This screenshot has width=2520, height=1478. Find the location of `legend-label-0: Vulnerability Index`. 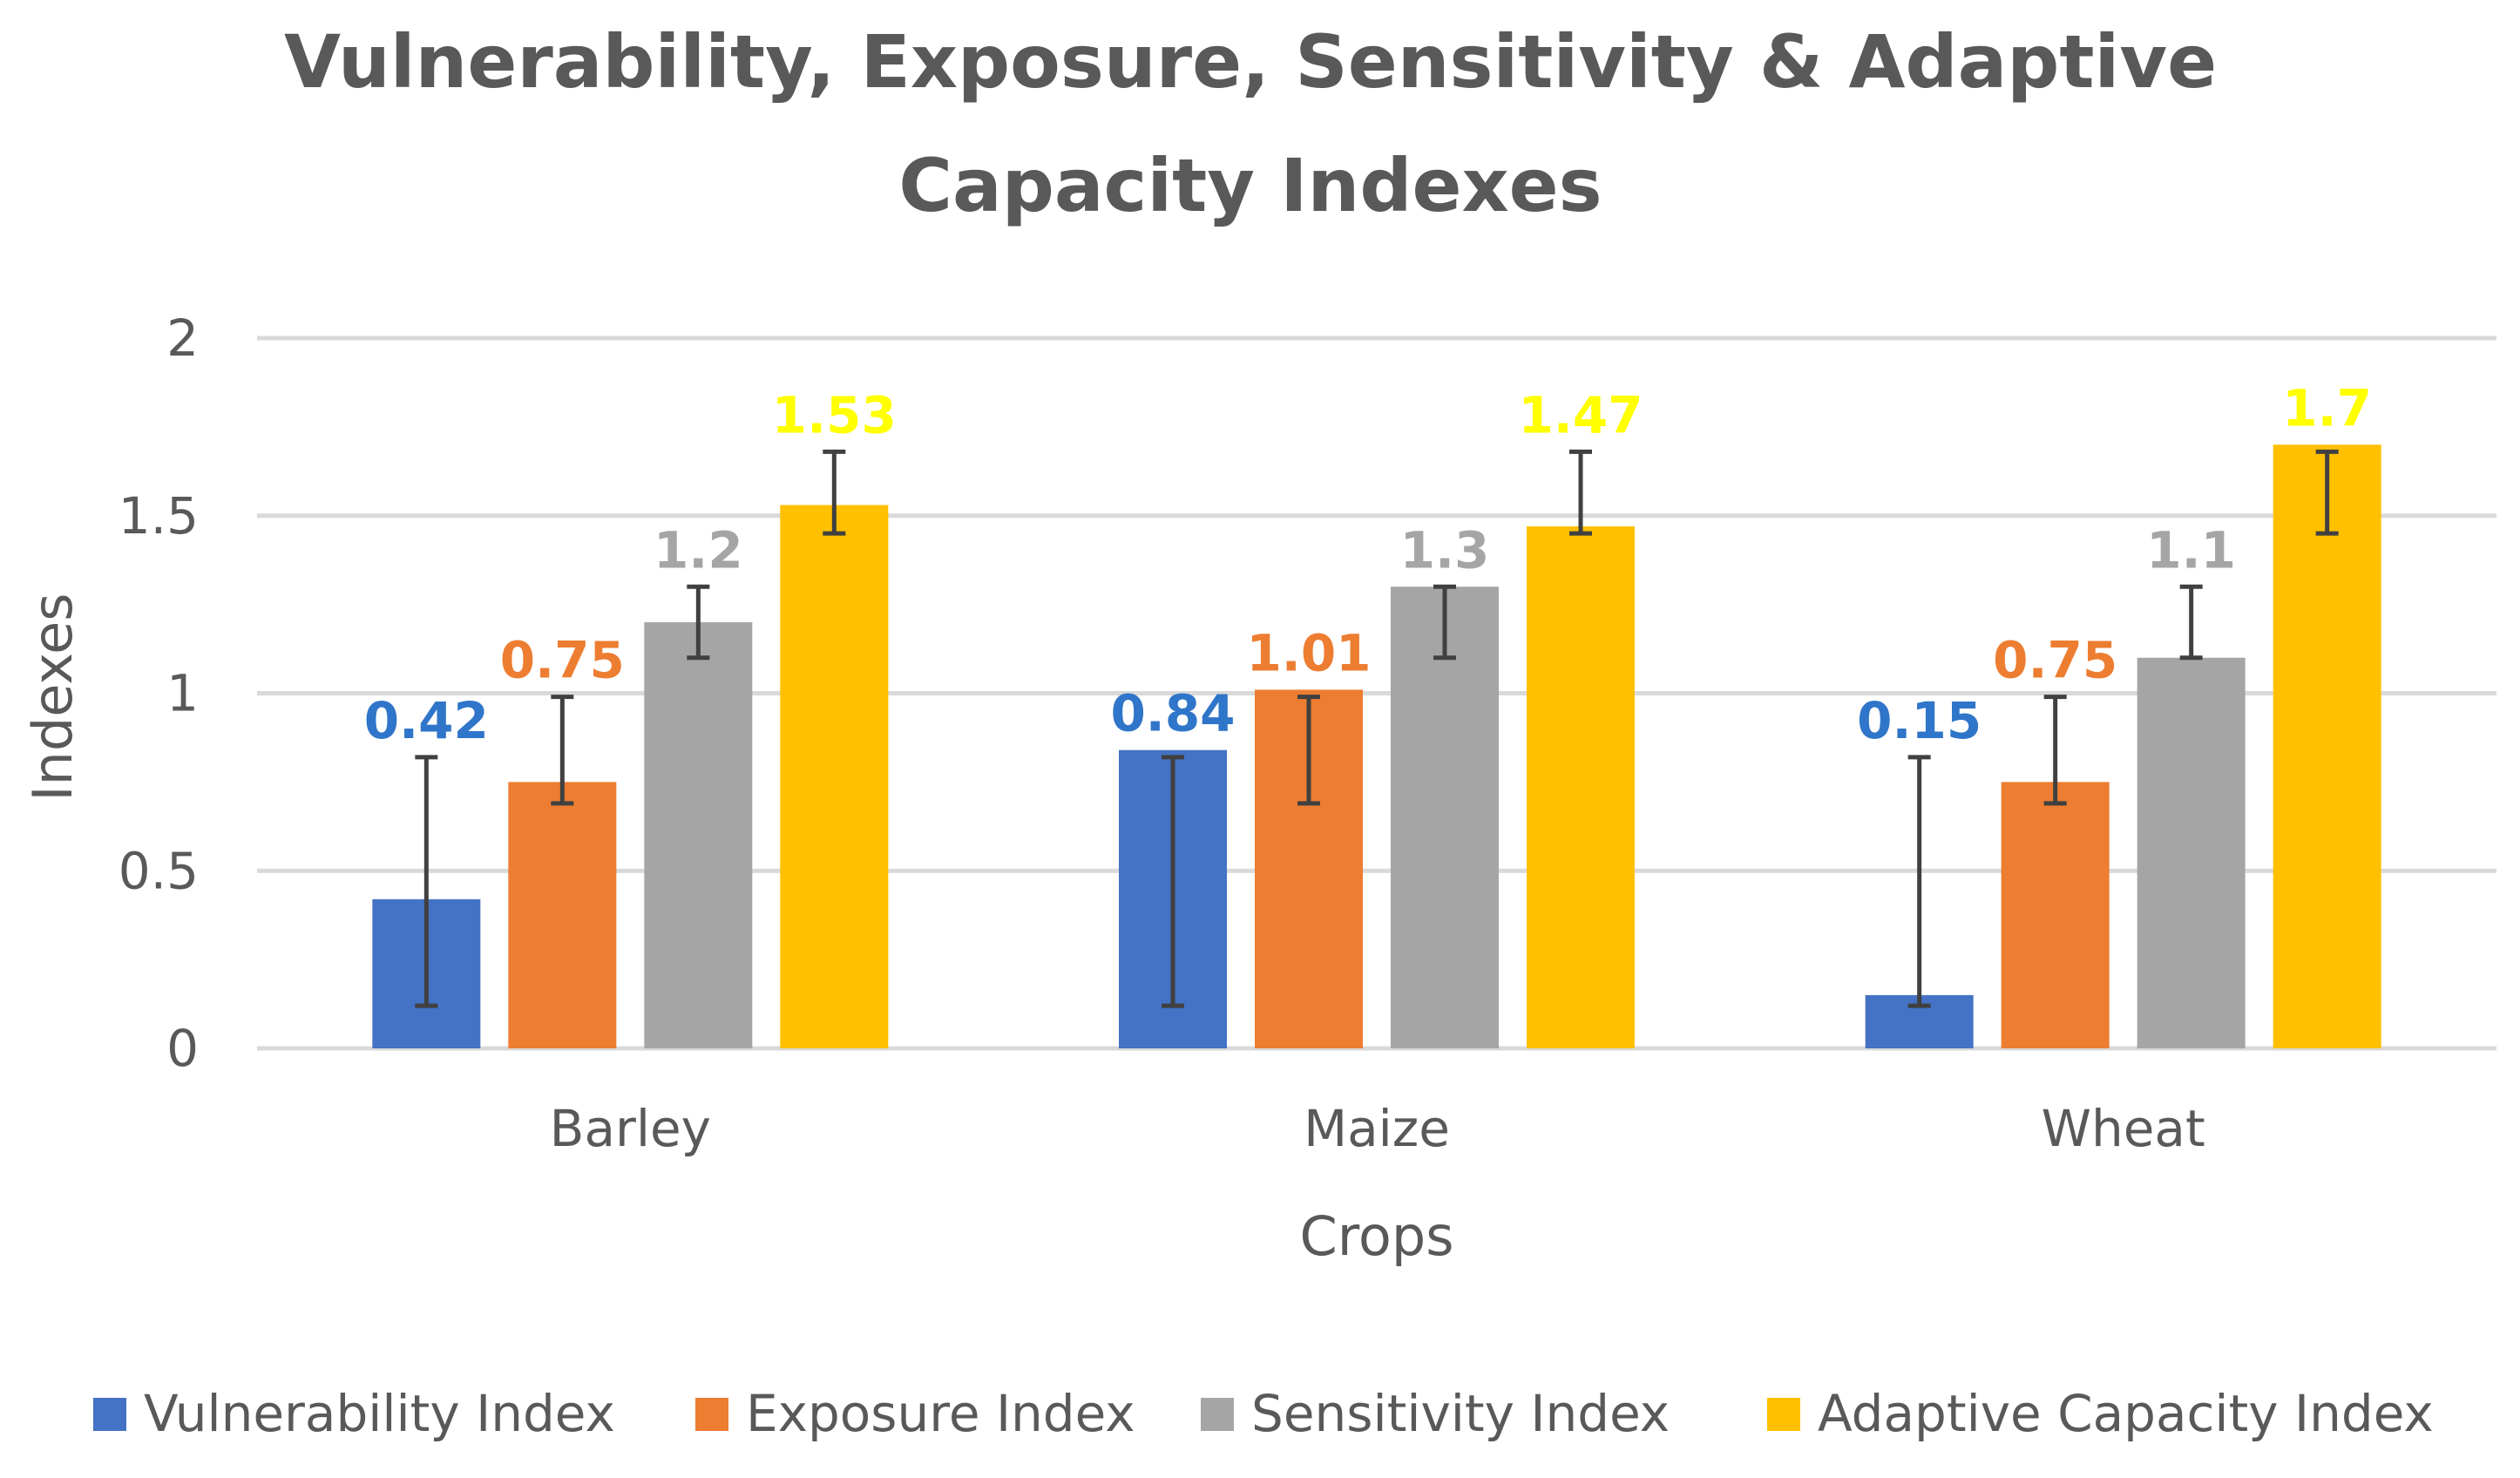

legend-label-0: Vulnerability Index is located at coordinates (379, 1413).